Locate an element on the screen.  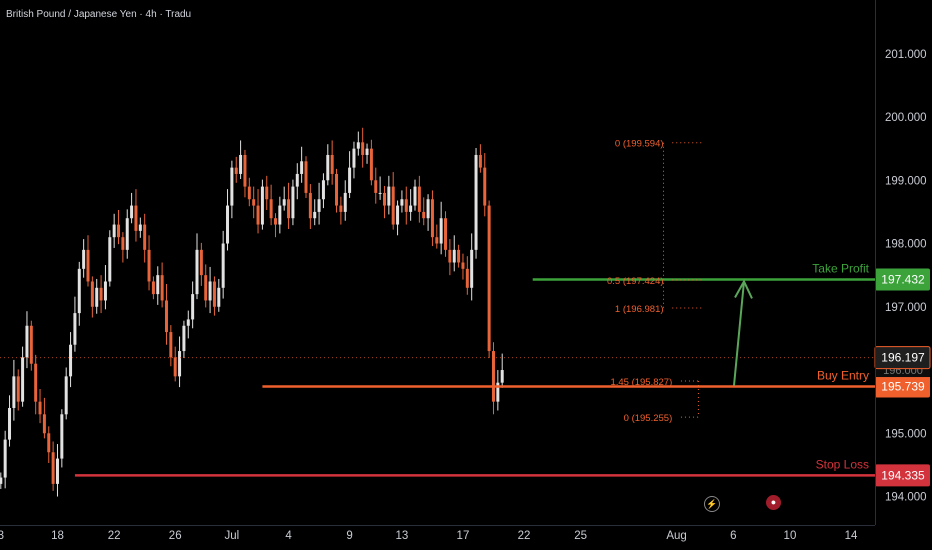
x-tick-label: 9 is located at coordinates (349, 536).